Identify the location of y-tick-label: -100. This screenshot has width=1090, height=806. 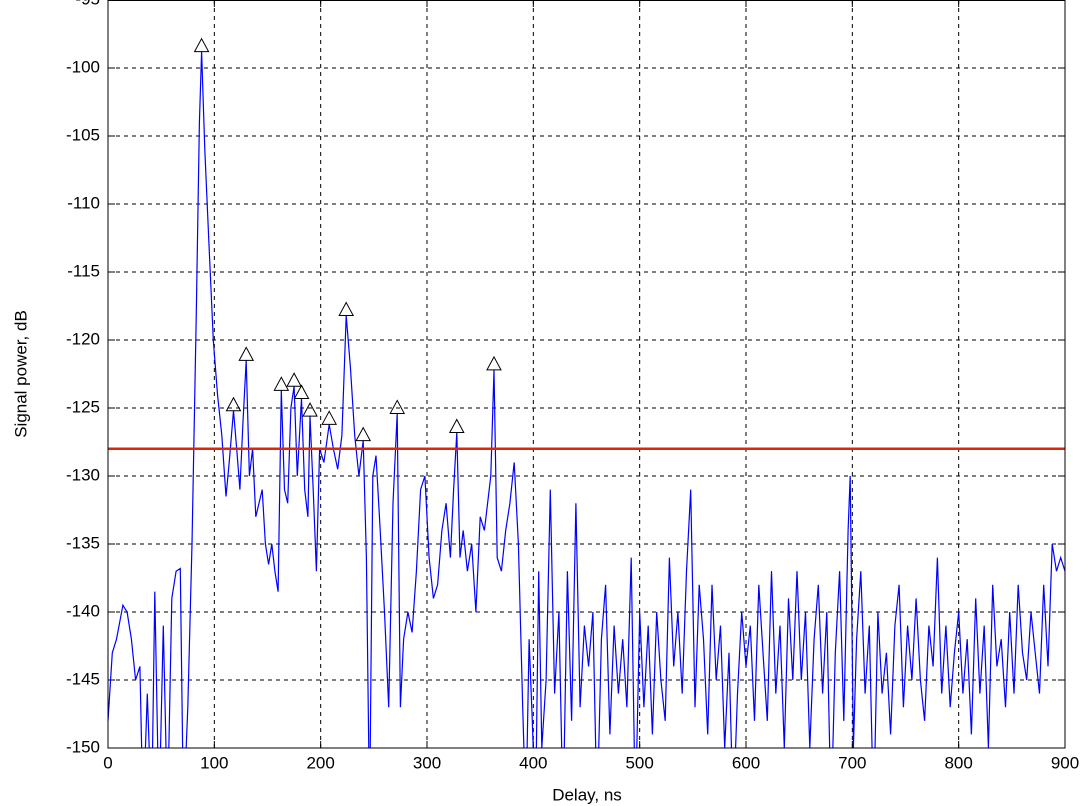
(83, 66).